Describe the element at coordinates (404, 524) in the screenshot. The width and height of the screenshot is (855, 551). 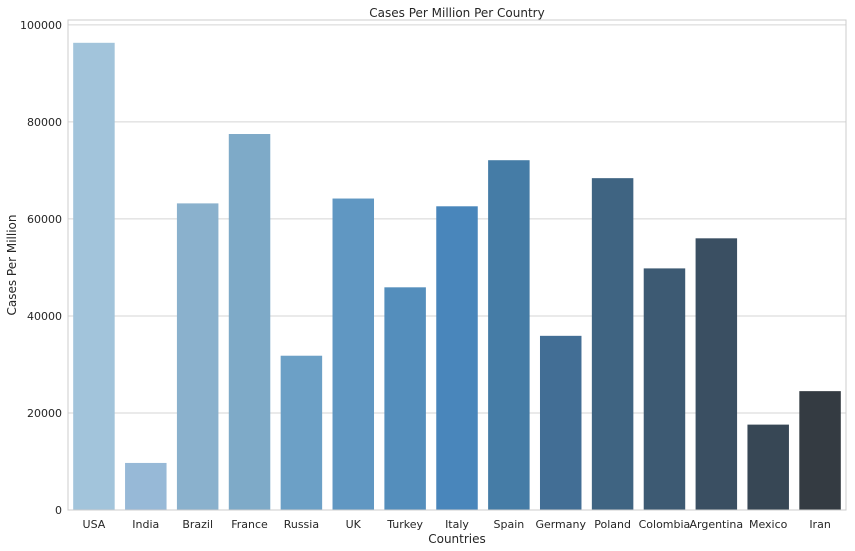
I see `x-tick-label: Turkey` at that location.